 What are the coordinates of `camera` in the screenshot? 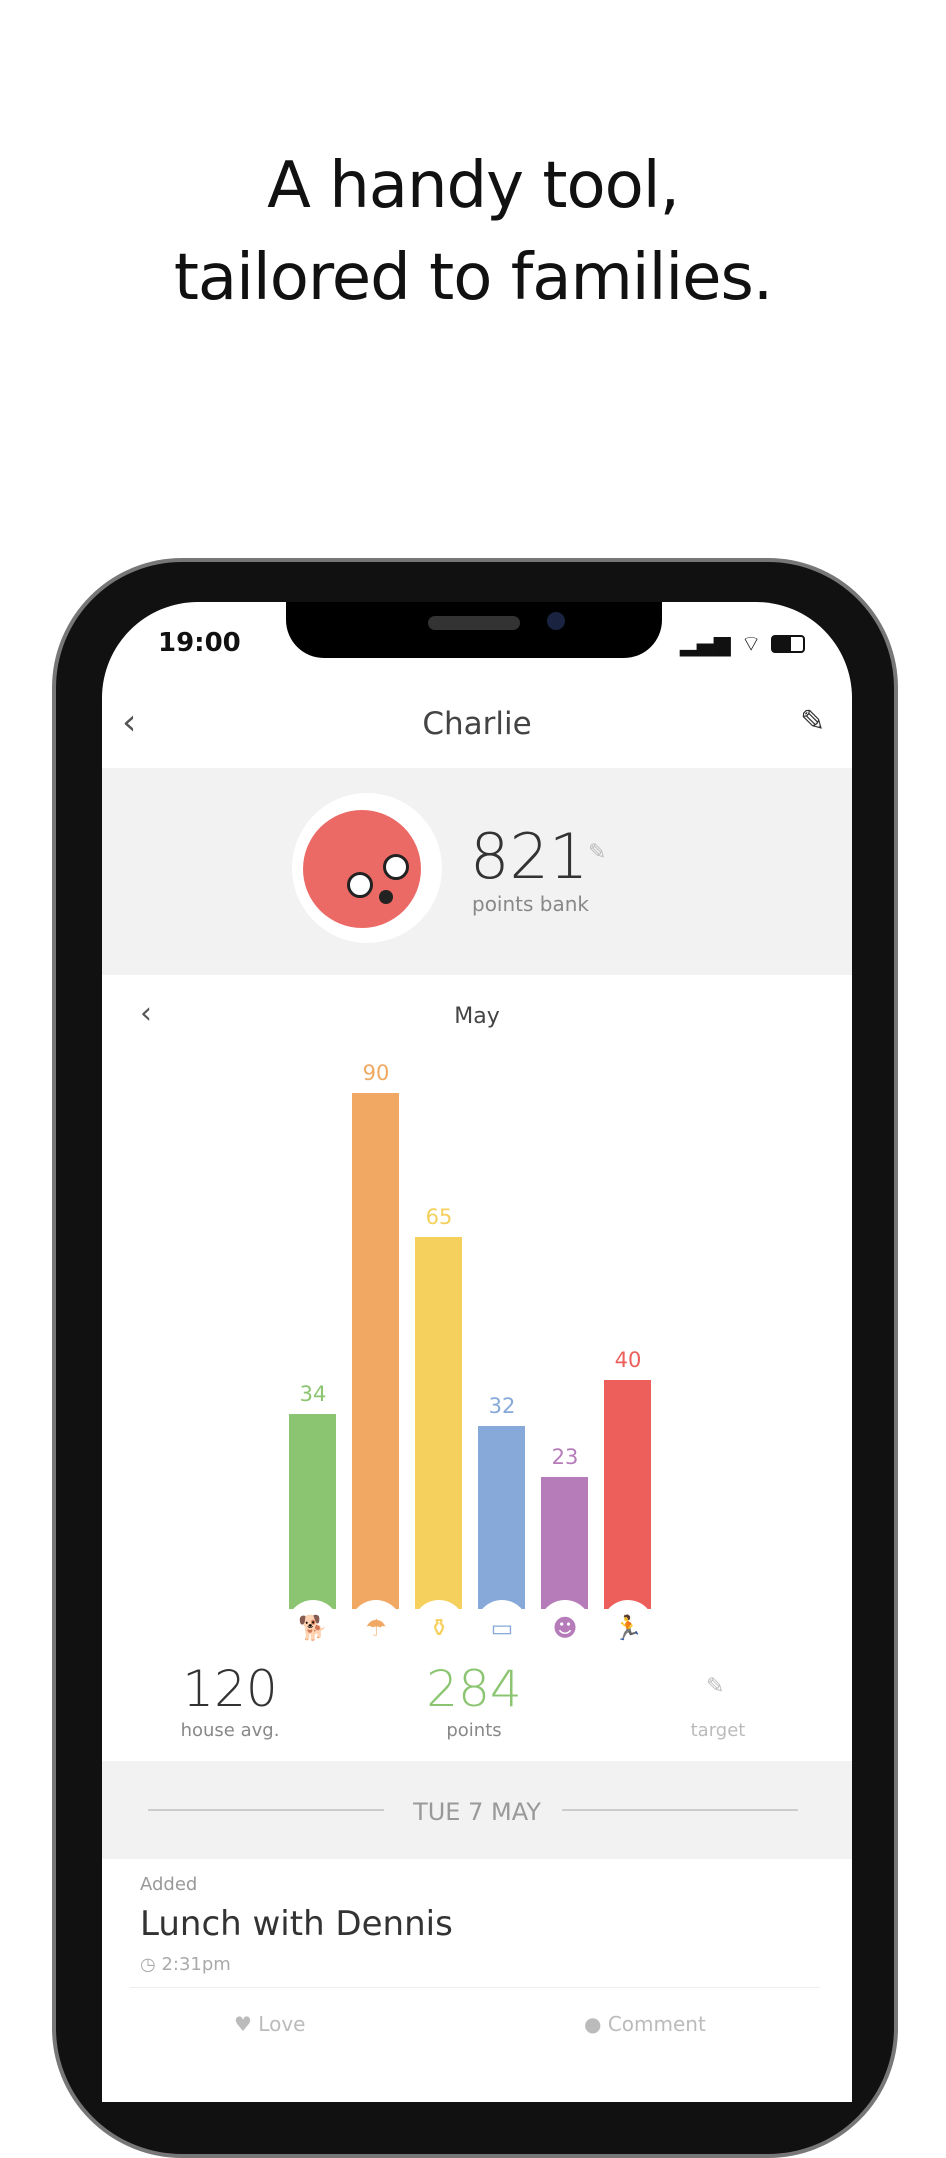 It's located at (556, 621).